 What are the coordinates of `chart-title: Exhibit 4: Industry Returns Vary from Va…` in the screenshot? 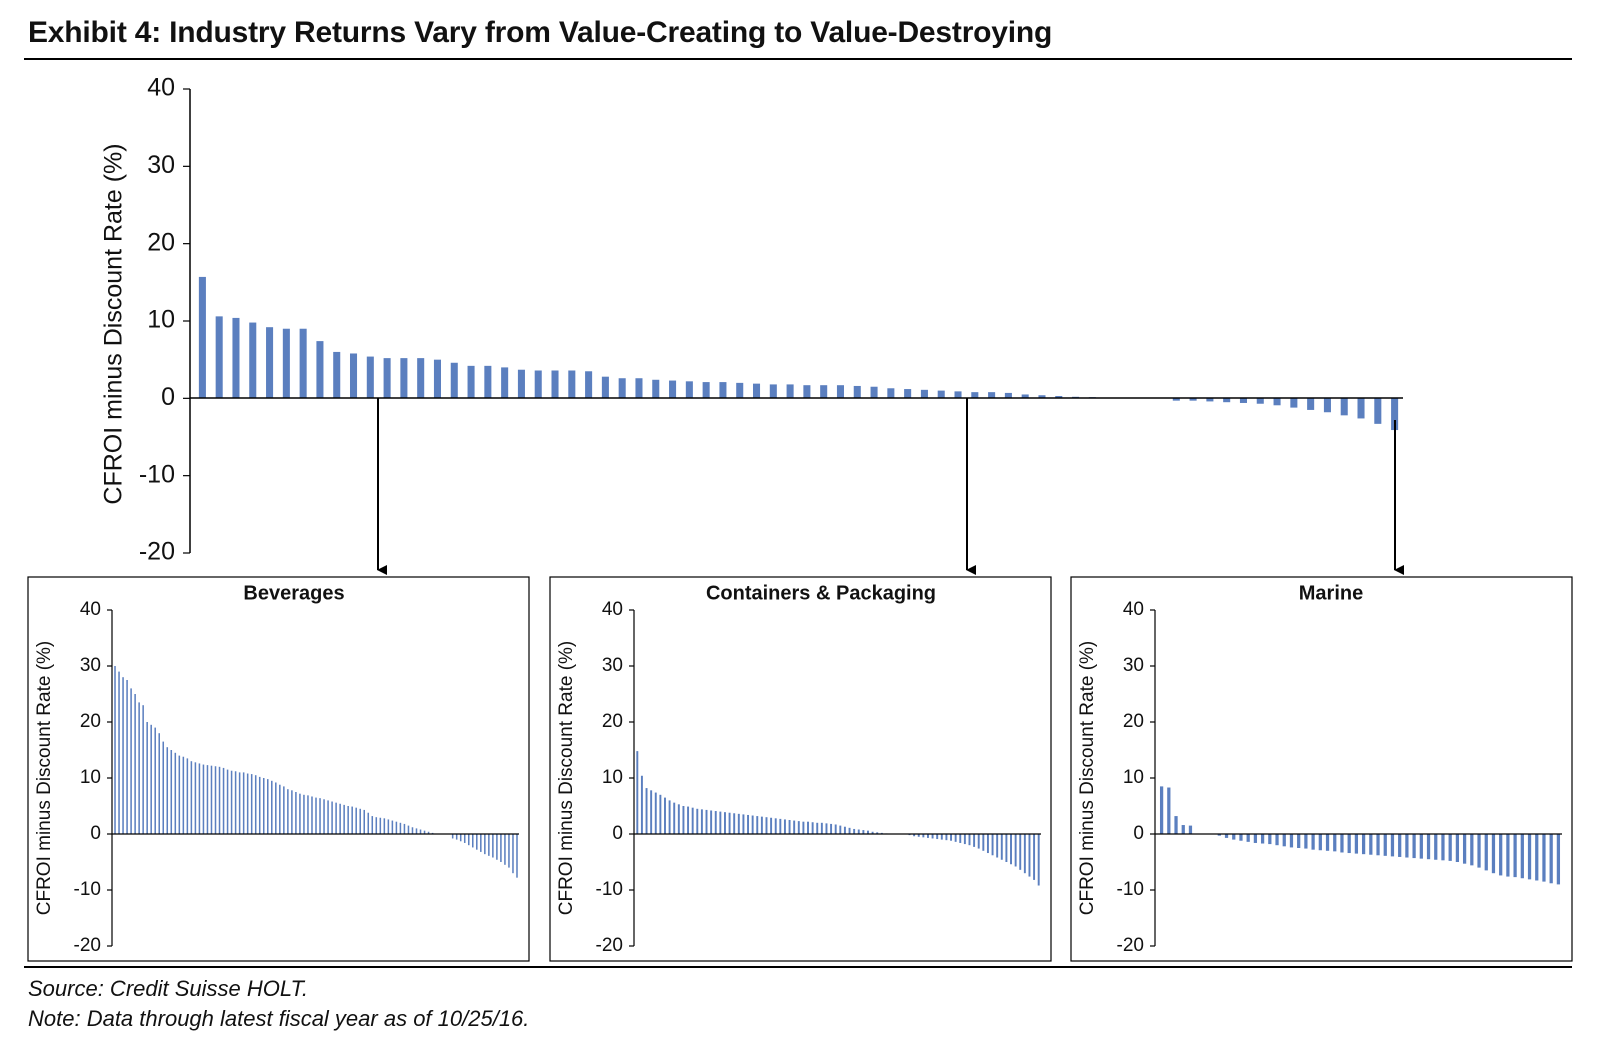 It's located at (540, 32).